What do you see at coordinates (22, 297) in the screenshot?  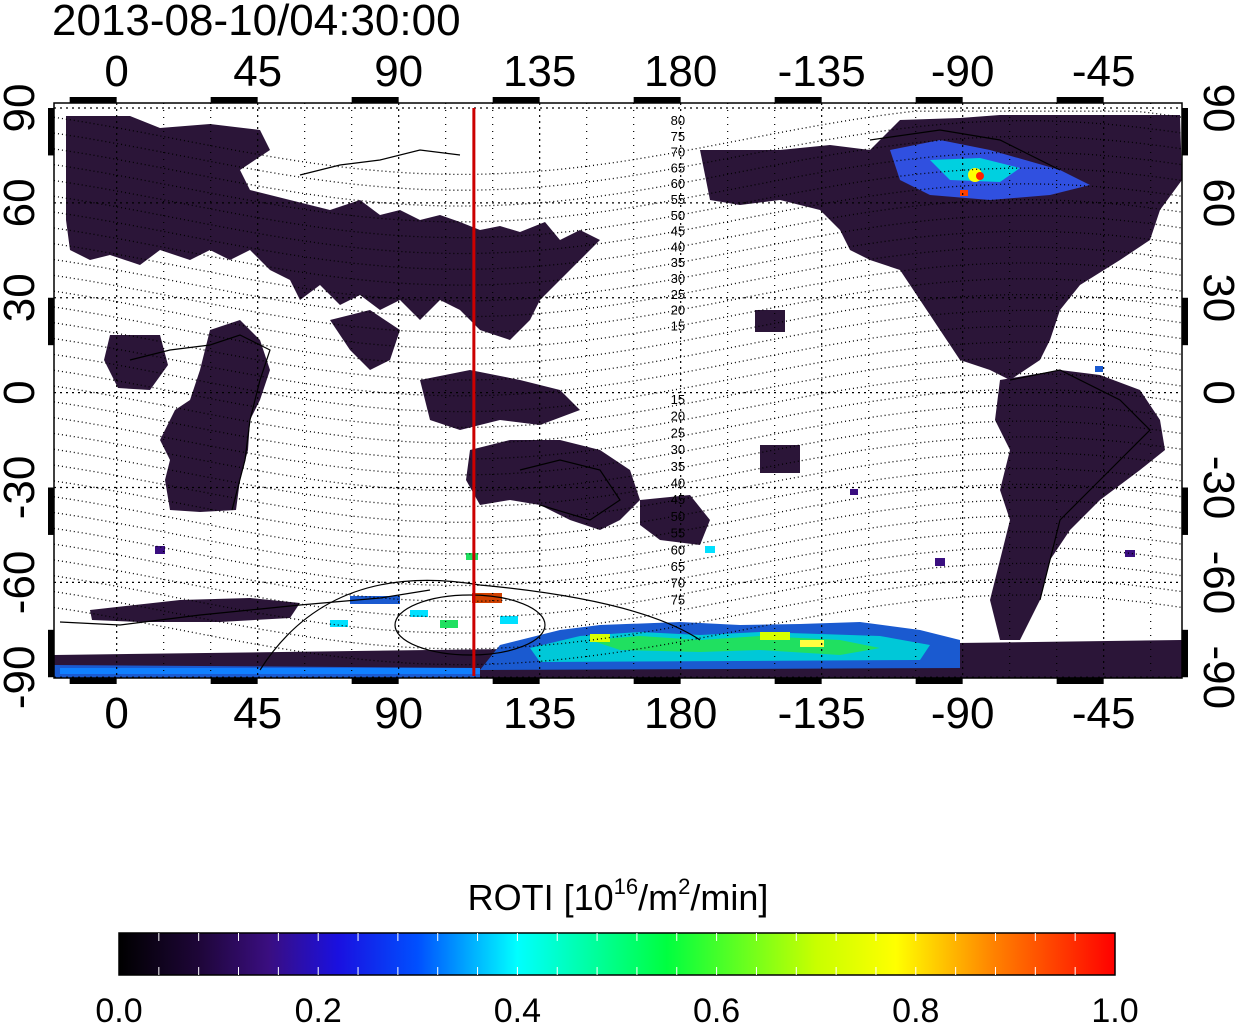 I see `lat-tick-left: 30` at bounding box center [22, 297].